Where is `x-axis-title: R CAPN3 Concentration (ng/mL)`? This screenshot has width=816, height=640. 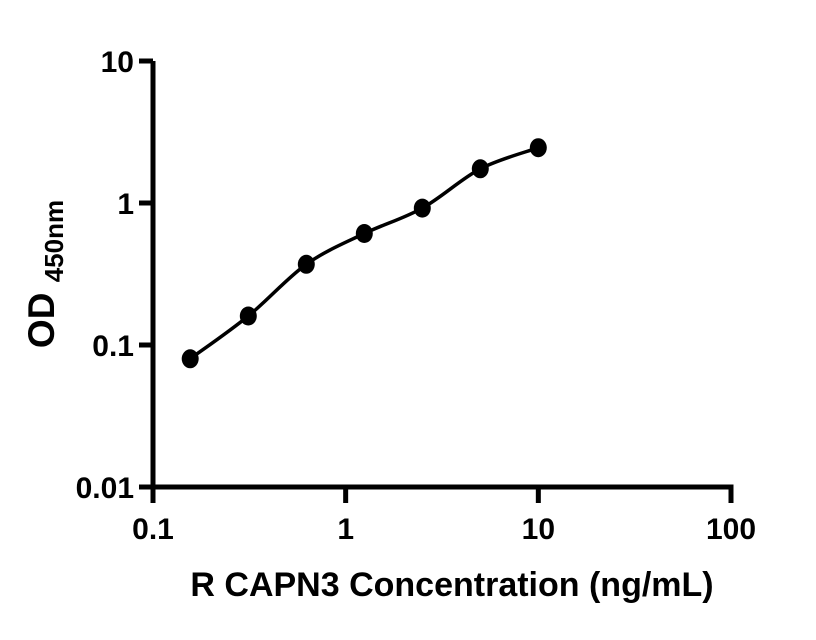 x-axis-title: R CAPN3 Concentration (ng/mL) is located at coordinates (451, 585).